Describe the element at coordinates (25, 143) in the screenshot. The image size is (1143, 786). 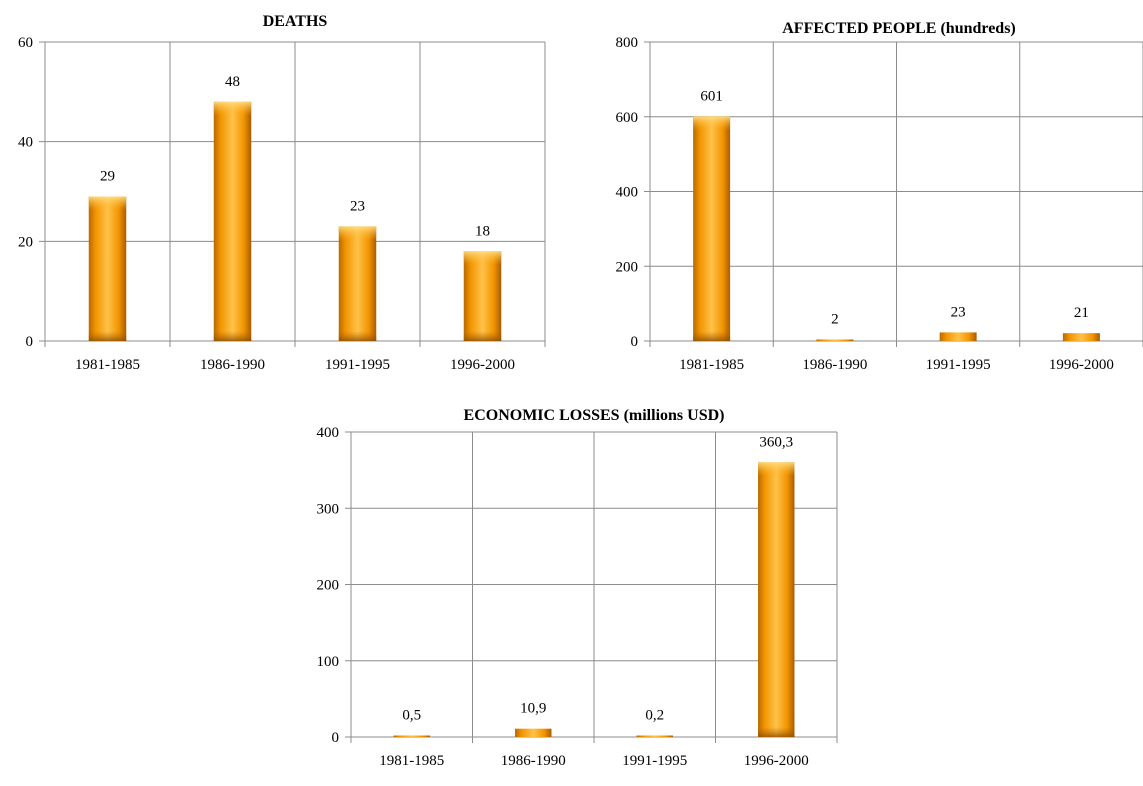
I see `y-tick-label: 40` at that location.